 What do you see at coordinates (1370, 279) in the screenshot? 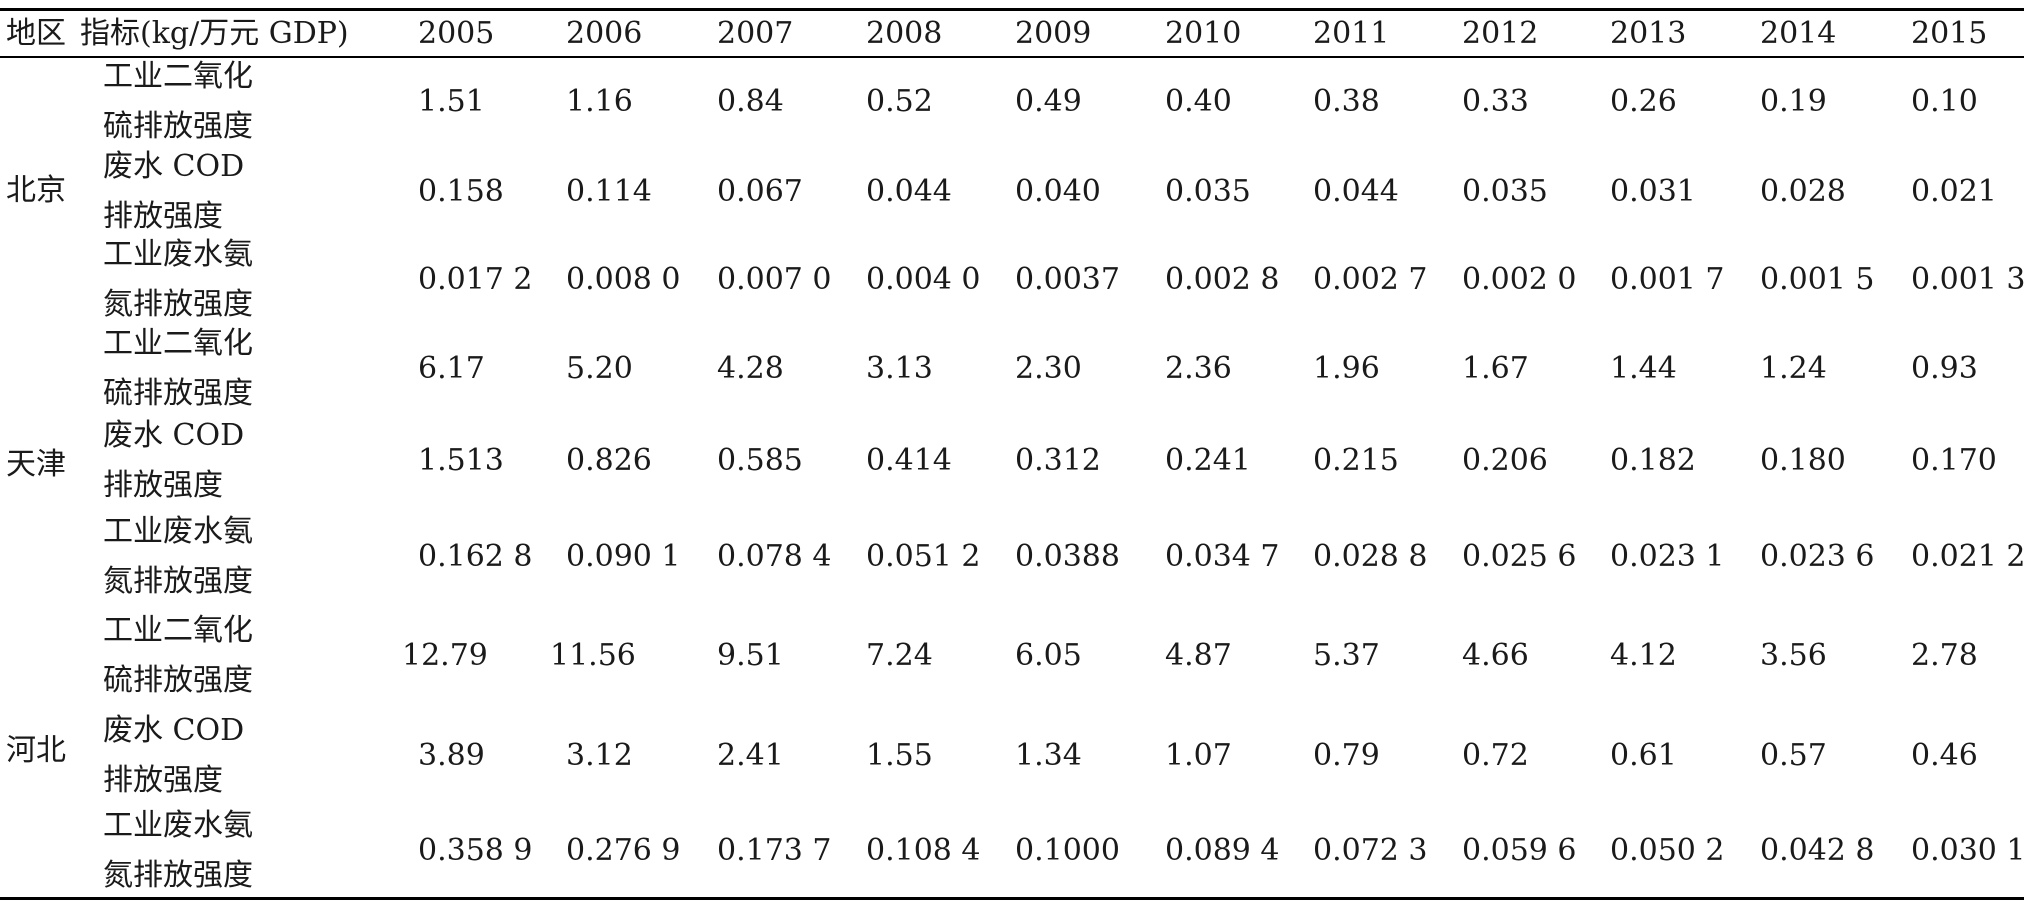
I see `table-cell: 0.002 7` at bounding box center [1370, 279].